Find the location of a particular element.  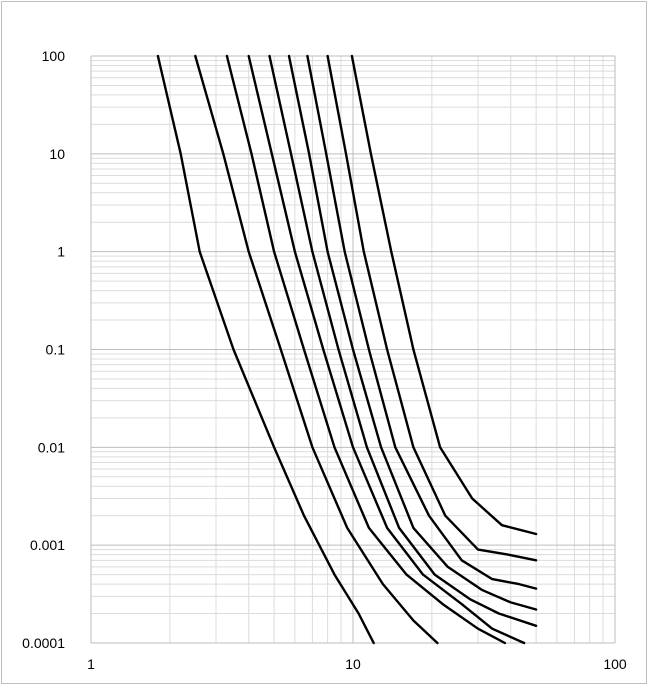

y-tick-label: 10 is located at coordinates (57, 154).